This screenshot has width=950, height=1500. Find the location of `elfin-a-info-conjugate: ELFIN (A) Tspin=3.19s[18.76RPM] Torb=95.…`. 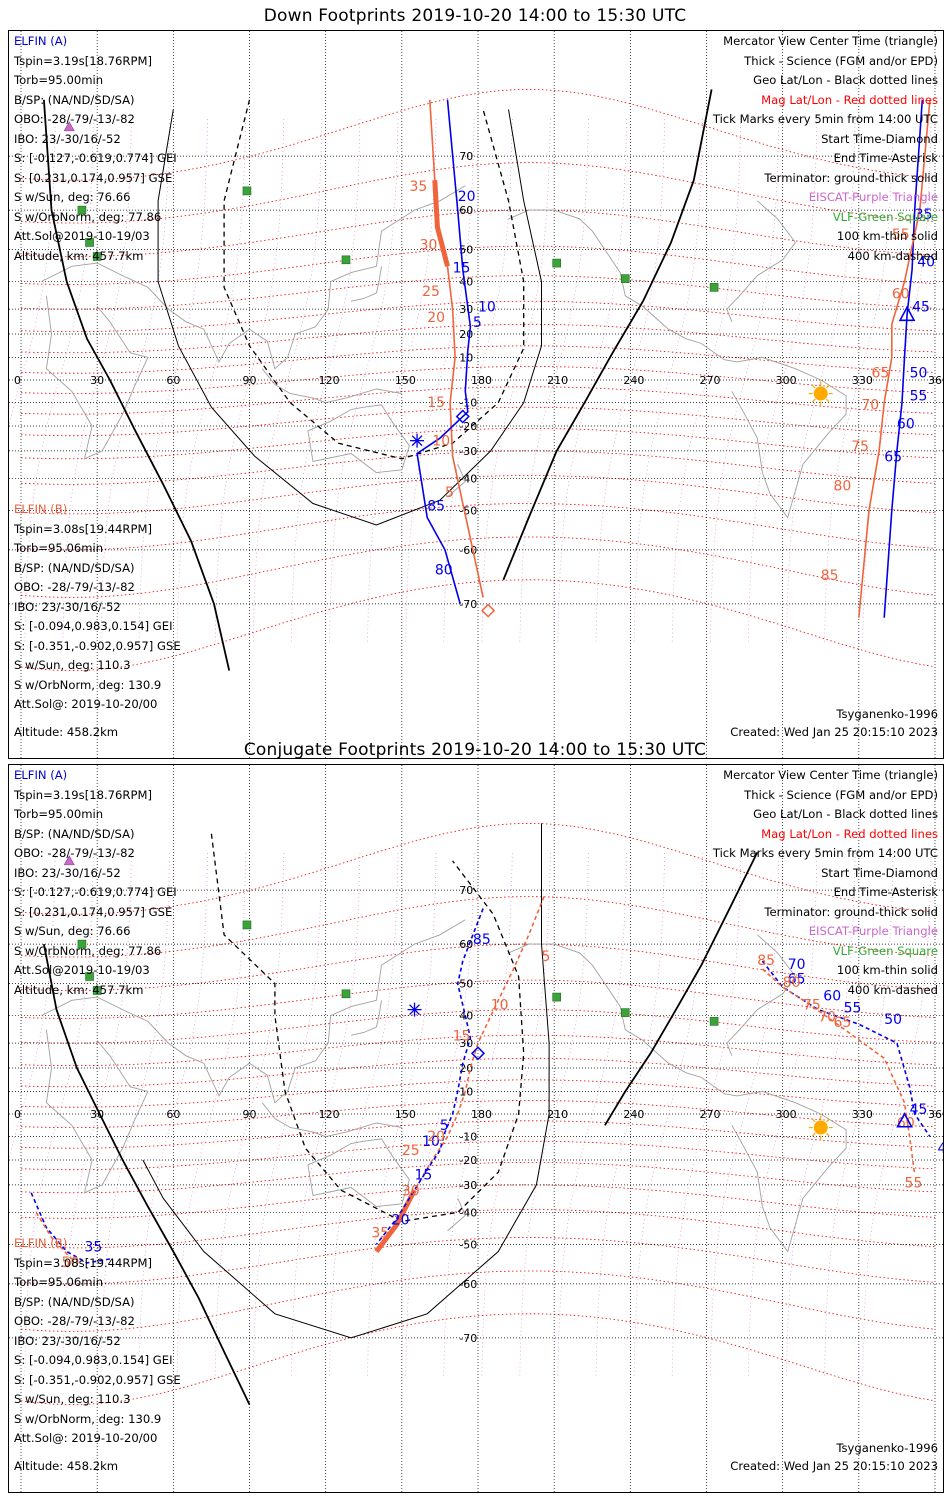

elfin-a-info-conjugate: ELFIN (A) Tspin=3.19s[18.76RPM] Torb=95.… is located at coordinates (95, 883).